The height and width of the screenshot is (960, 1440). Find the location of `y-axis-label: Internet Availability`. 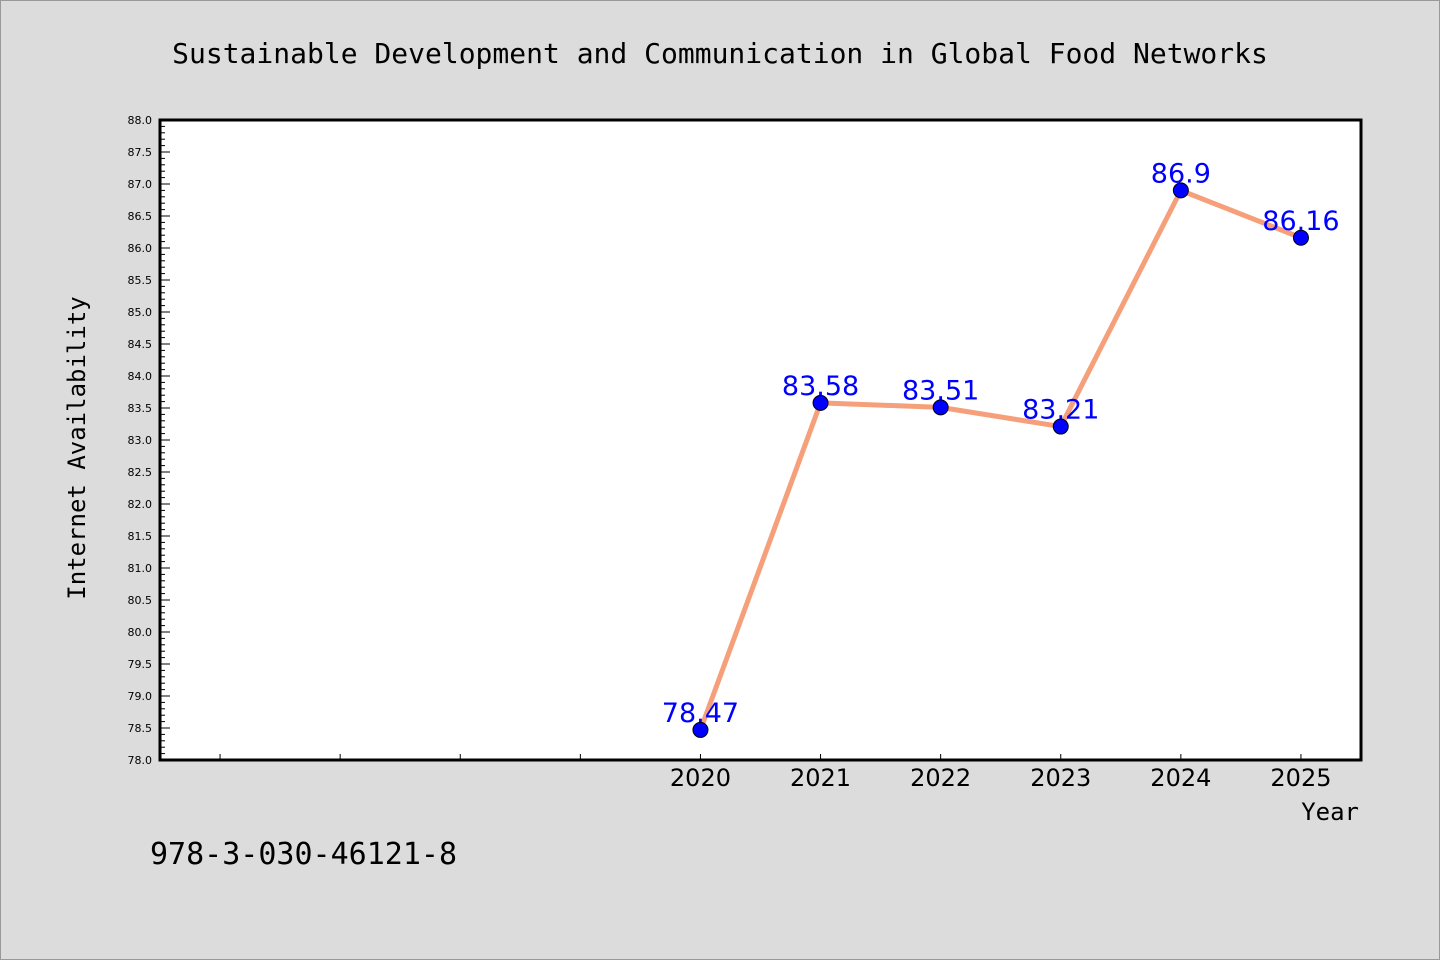

y-axis-label: Internet Availability is located at coordinates (77, 447).